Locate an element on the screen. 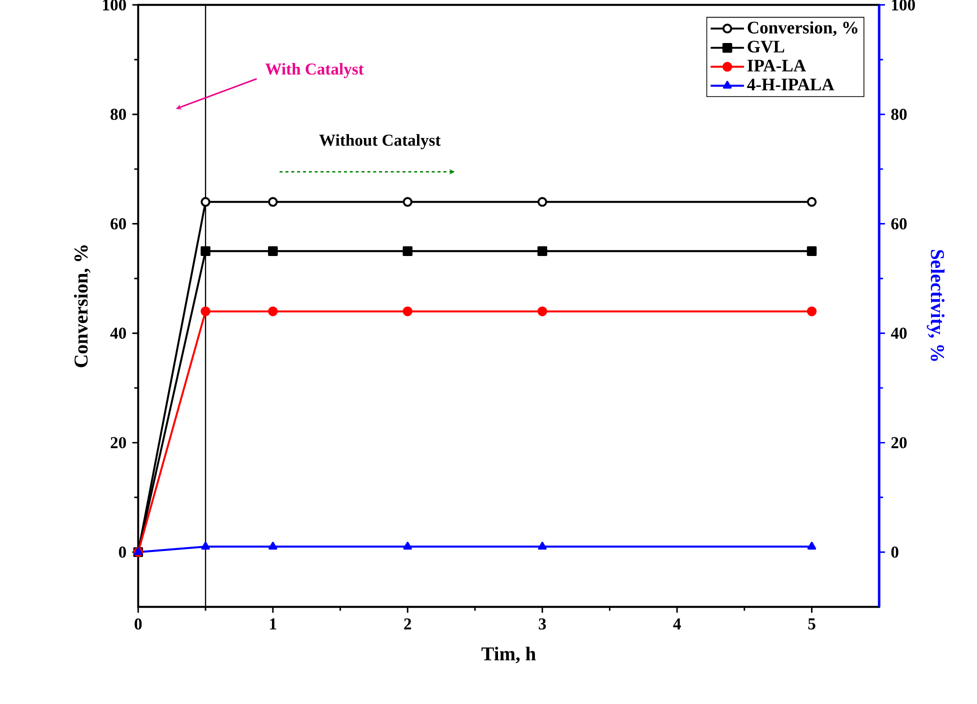 The width and height of the screenshot is (977, 704). y-tick-label: 60 is located at coordinates (118, 224).